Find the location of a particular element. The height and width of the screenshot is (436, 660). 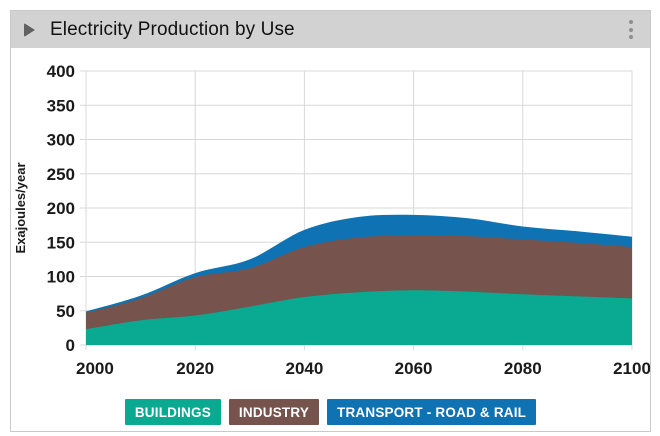

graph-title: Electricity Production by Use is located at coordinates (172, 29).